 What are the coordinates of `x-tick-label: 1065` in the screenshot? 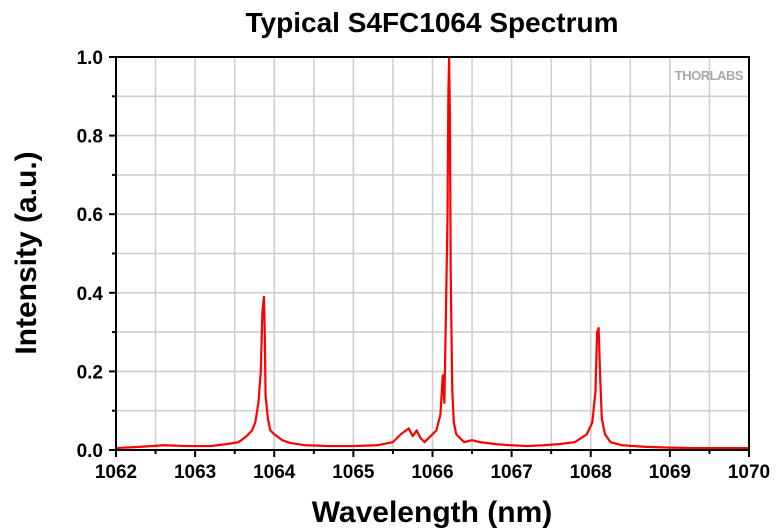 It's located at (353, 472).